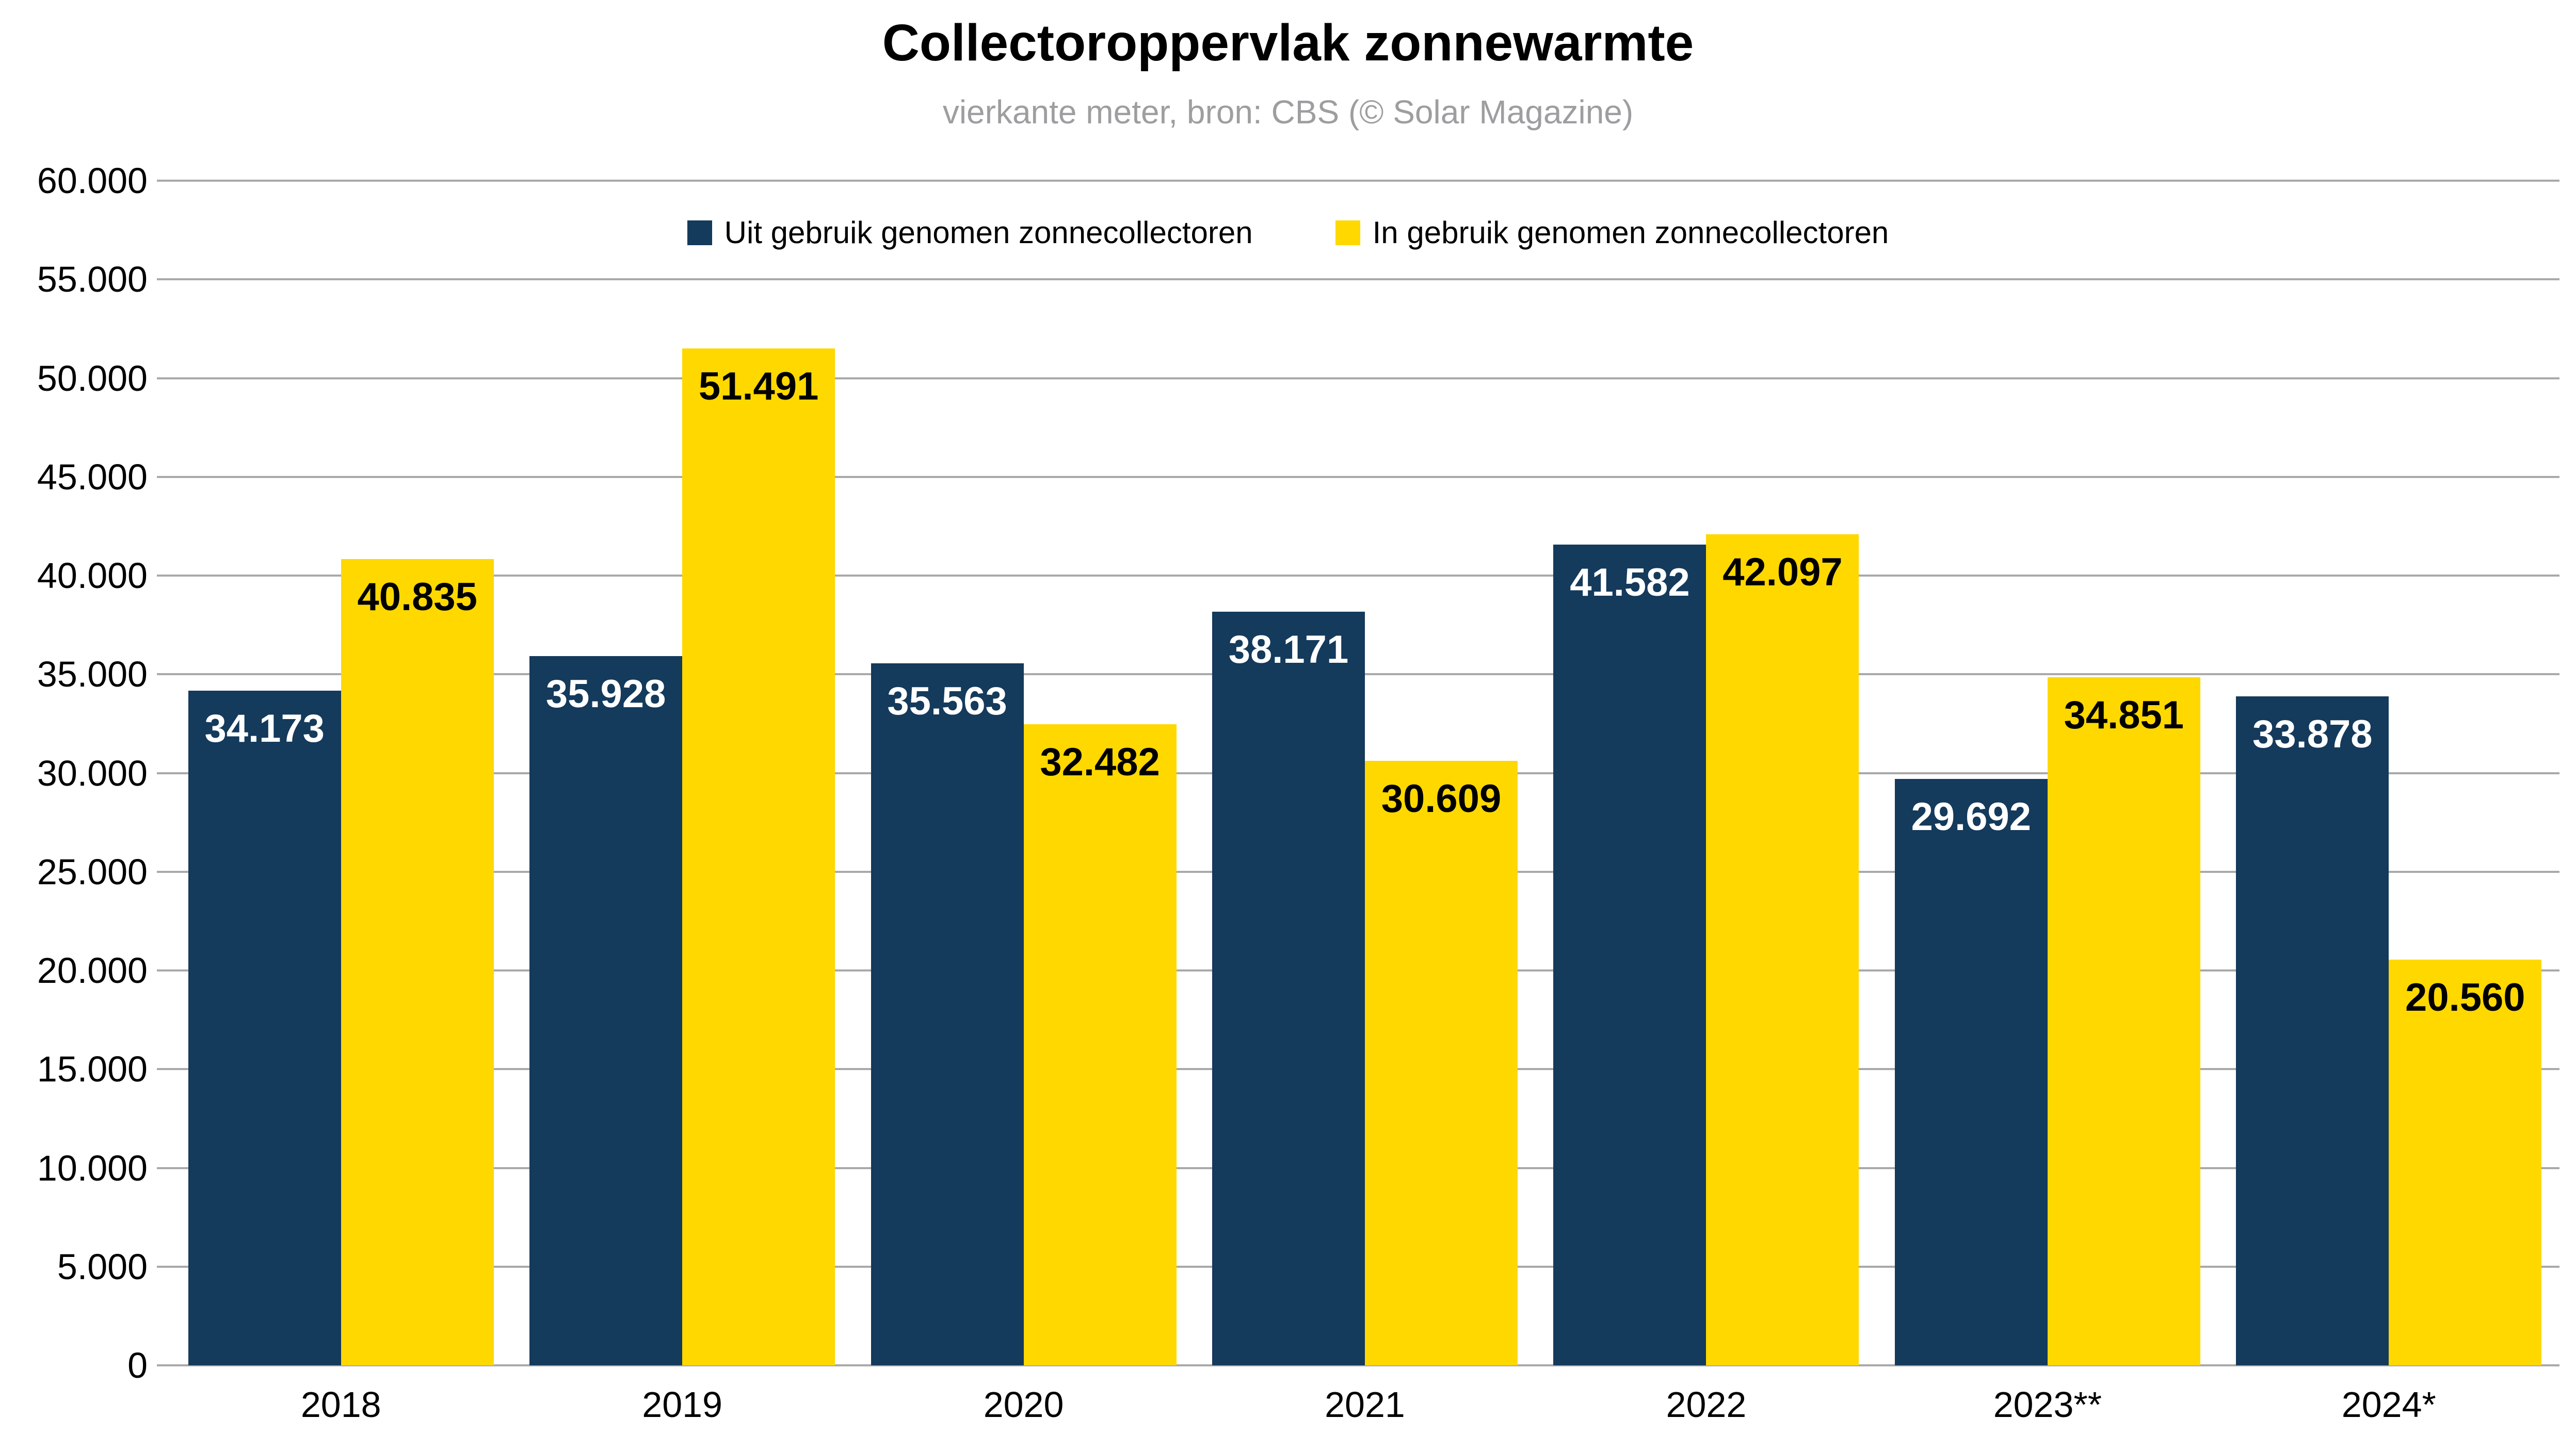 The image size is (2576, 1450). Describe the element at coordinates (417, 597) in the screenshot. I see `bar-value-label: 40.835` at that location.